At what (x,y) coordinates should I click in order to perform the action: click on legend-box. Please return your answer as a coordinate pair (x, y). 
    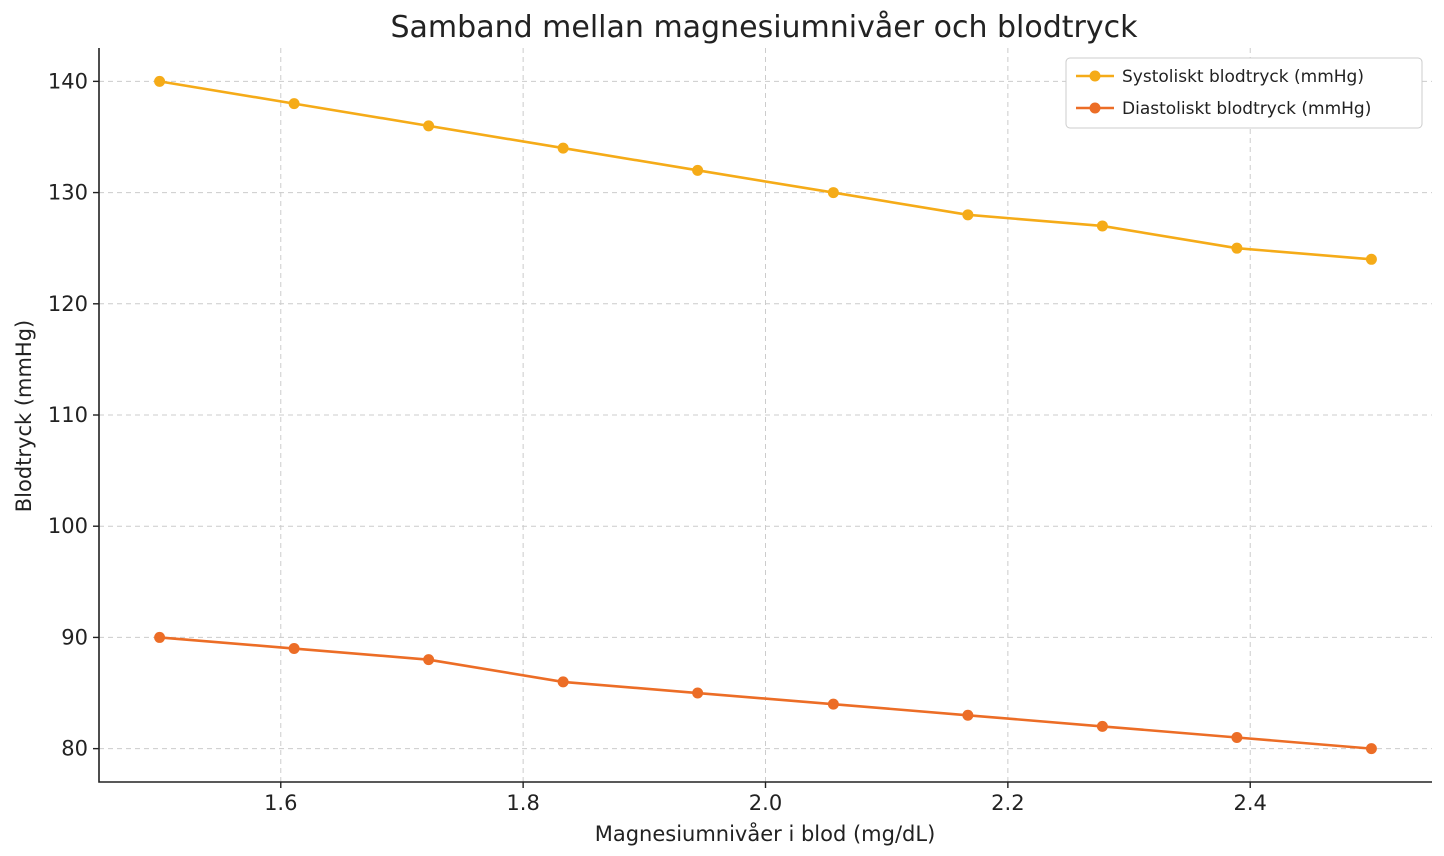
    Looking at the image, I should click on (1244, 93).